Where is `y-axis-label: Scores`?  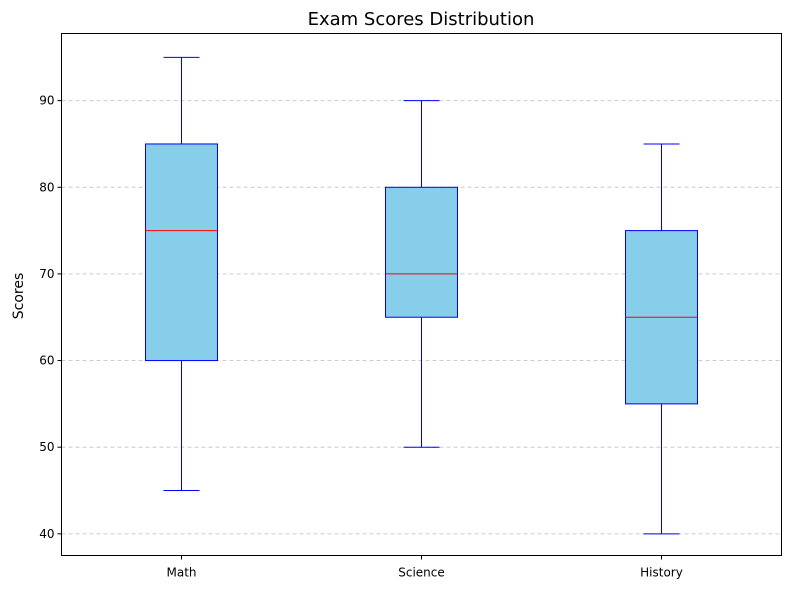
y-axis-label: Scores is located at coordinates (19, 296).